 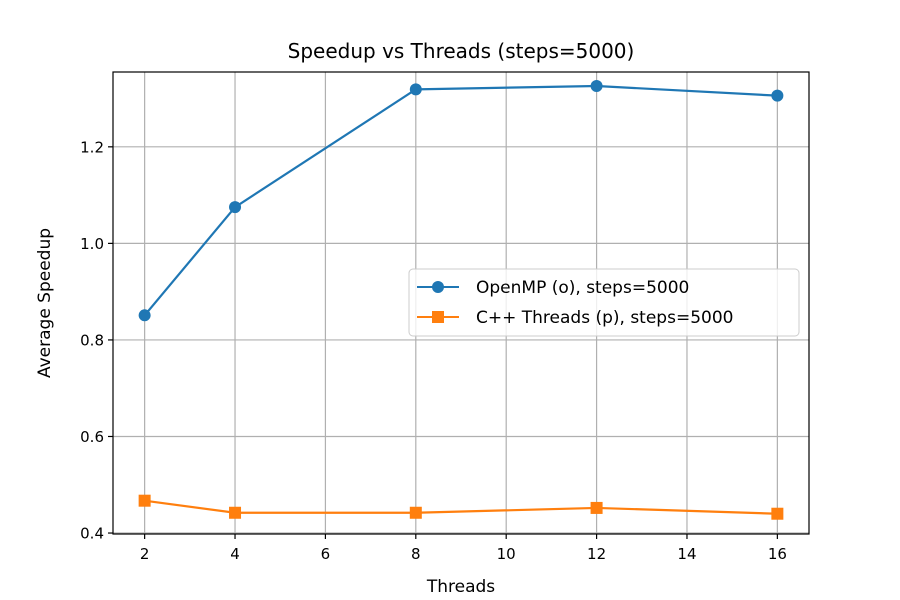 I want to click on x-tick-label: 8, so click(x=416, y=554).